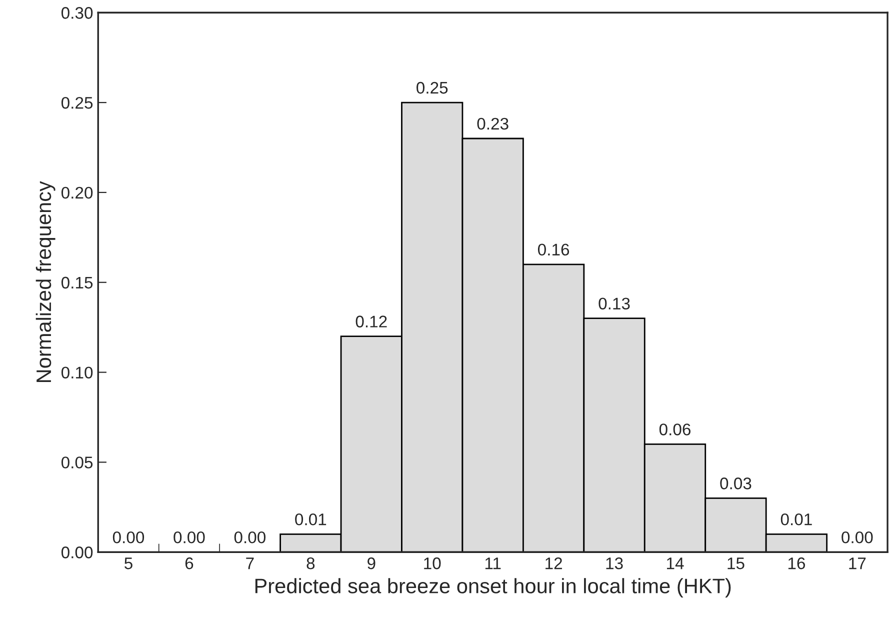 The image size is (892, 631). Describe the element at coordinates (675, 564) in the screenshot. I see `x-tick-label: 14` at that location.